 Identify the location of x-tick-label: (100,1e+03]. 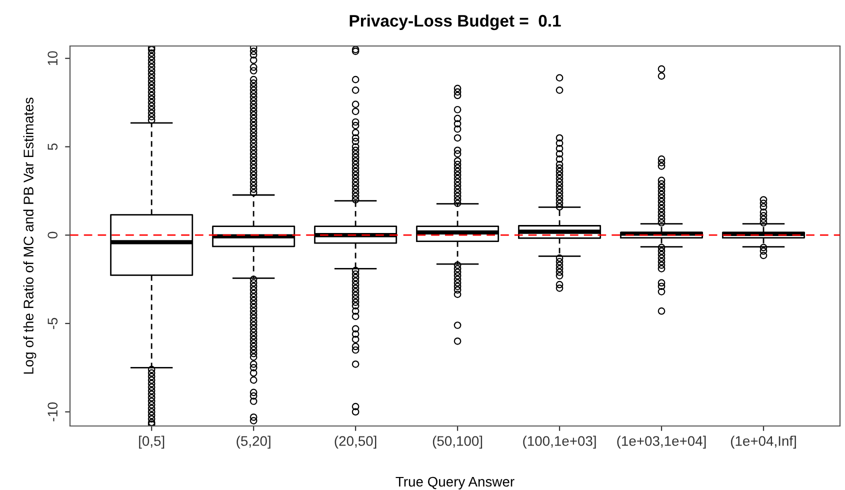
(559, 442).